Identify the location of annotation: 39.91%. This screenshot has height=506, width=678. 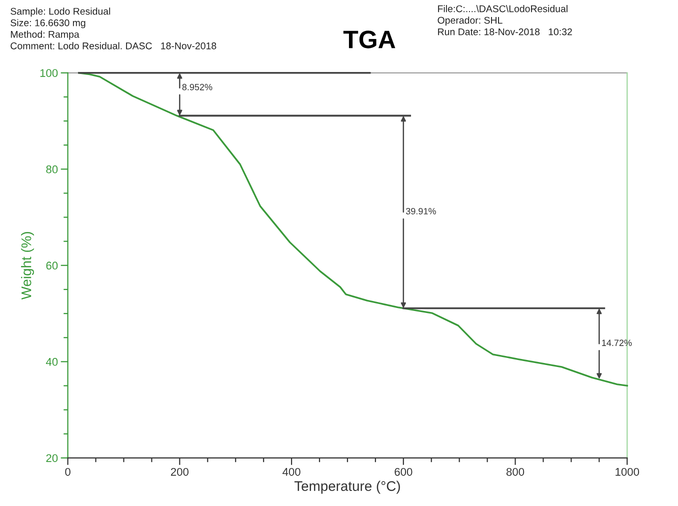
(421, 211).